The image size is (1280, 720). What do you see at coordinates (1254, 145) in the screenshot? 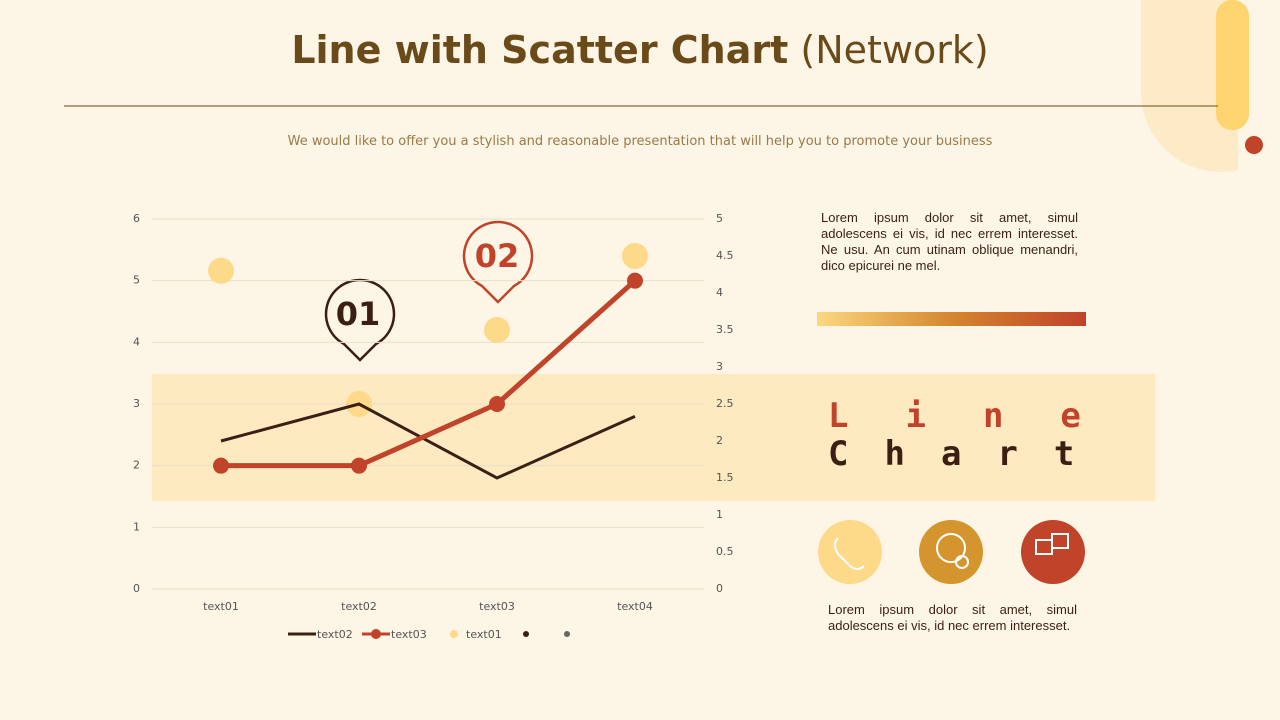
I see `decor-dot` at bounding box center [1254, 145].